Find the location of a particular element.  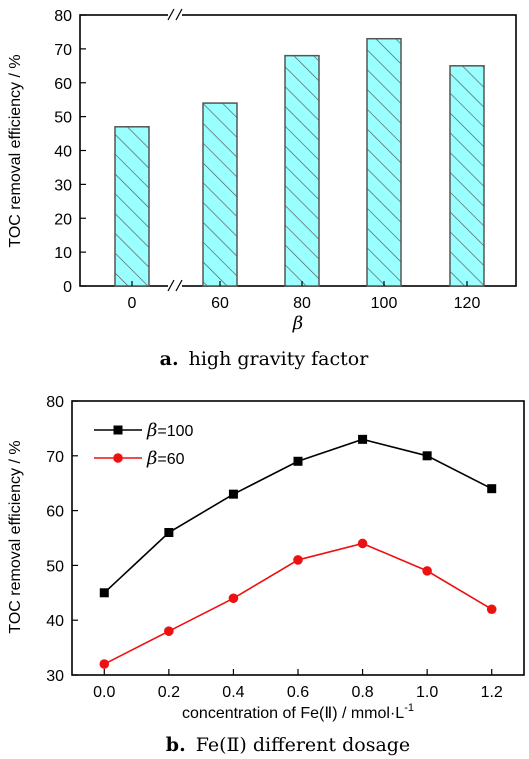

x-tick-label: 0.8 is located at coordinates (362, 692).